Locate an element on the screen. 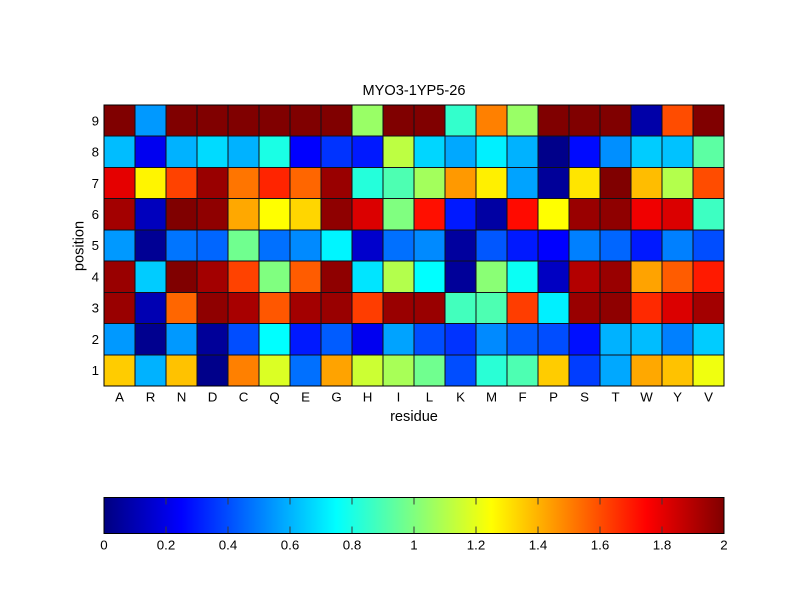  svg-text: T is located at coordinates (615, 397).